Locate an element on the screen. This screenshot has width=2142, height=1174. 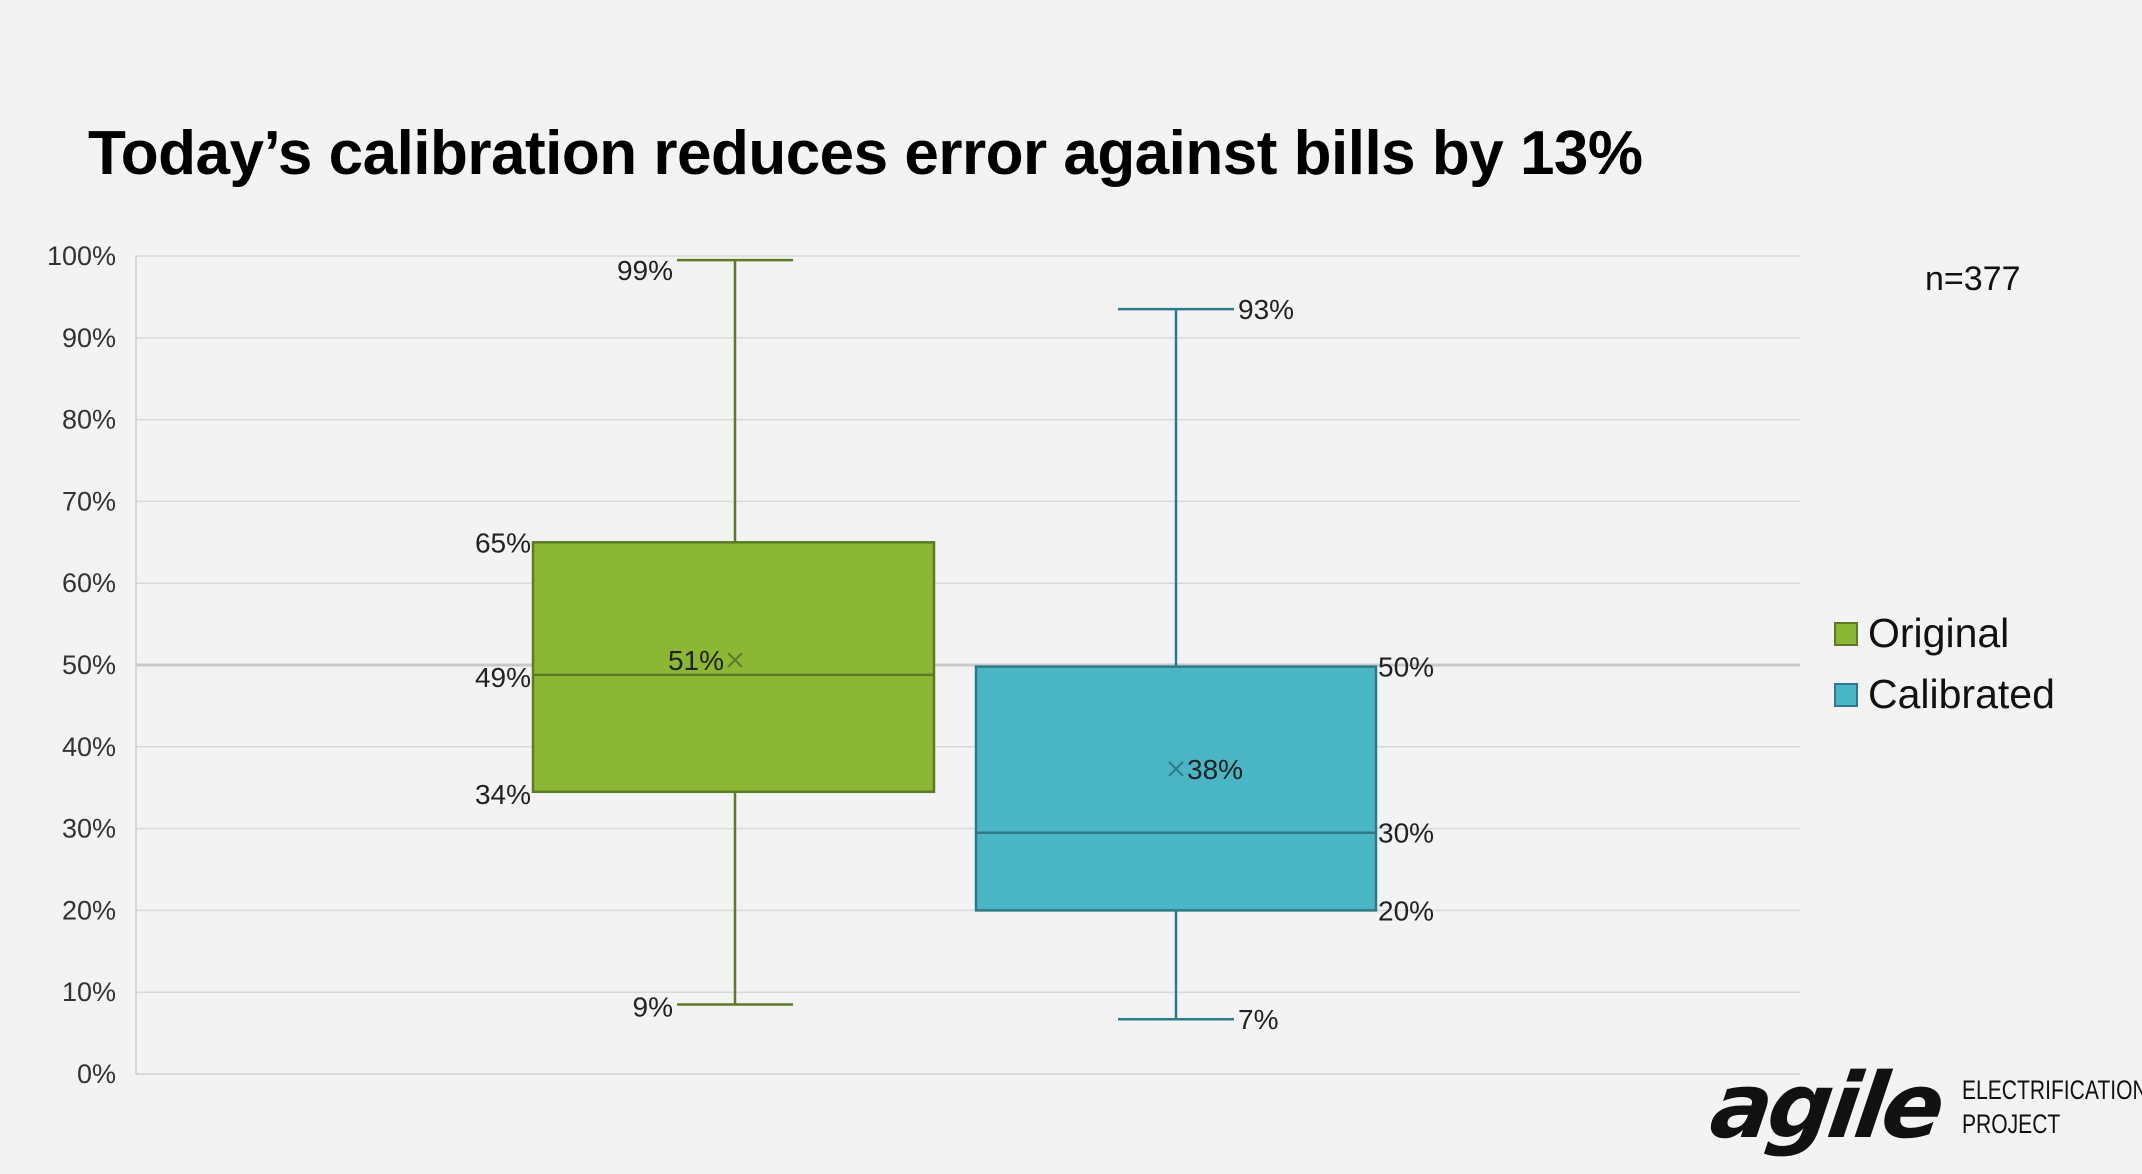
y-tick-label: 0% is located at coordinates (96, 1074).